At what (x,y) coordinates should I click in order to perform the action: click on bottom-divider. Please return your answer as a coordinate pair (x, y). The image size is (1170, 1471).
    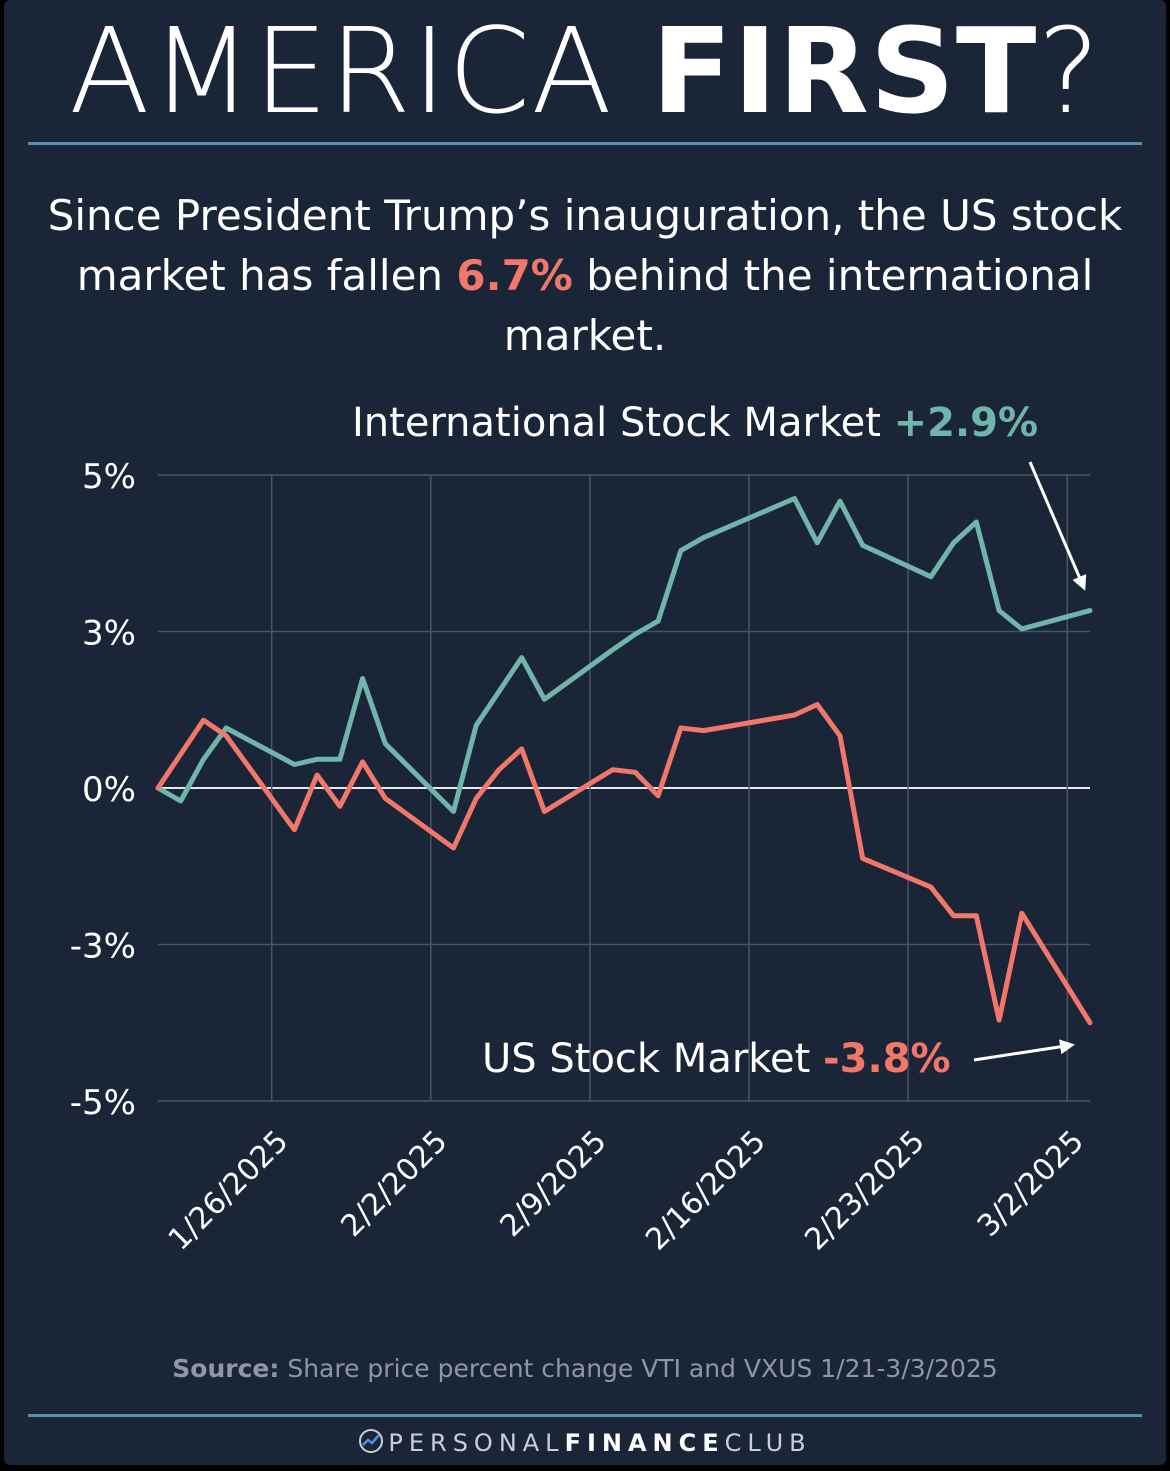
    Looking at the image, I should click on (585, 1415).